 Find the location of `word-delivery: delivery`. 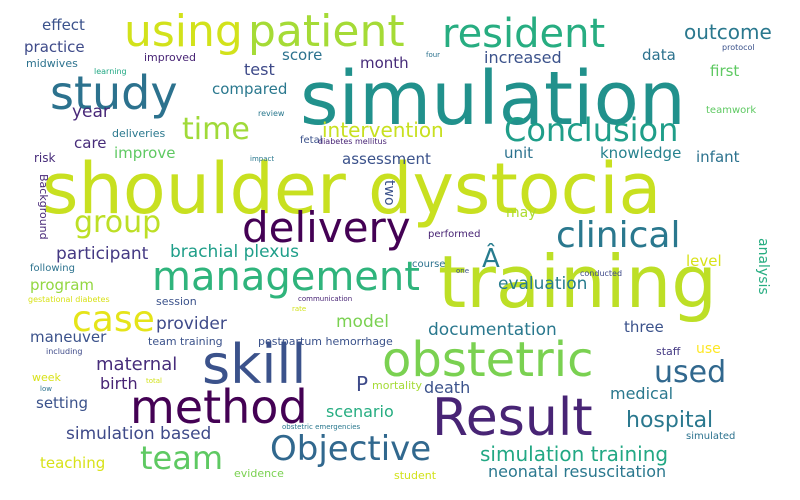

word-delivery: delivery is located at coordinates (326, 227).